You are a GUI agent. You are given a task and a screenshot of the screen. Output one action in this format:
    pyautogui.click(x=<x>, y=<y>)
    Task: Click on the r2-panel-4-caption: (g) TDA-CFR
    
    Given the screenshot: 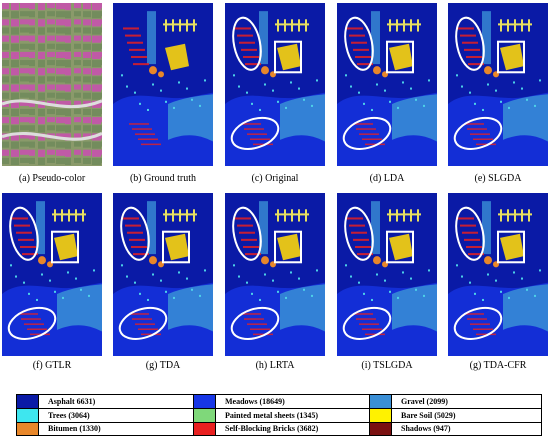 What is the action you would take?
    pyautogui.click(x=498, y=365)
    